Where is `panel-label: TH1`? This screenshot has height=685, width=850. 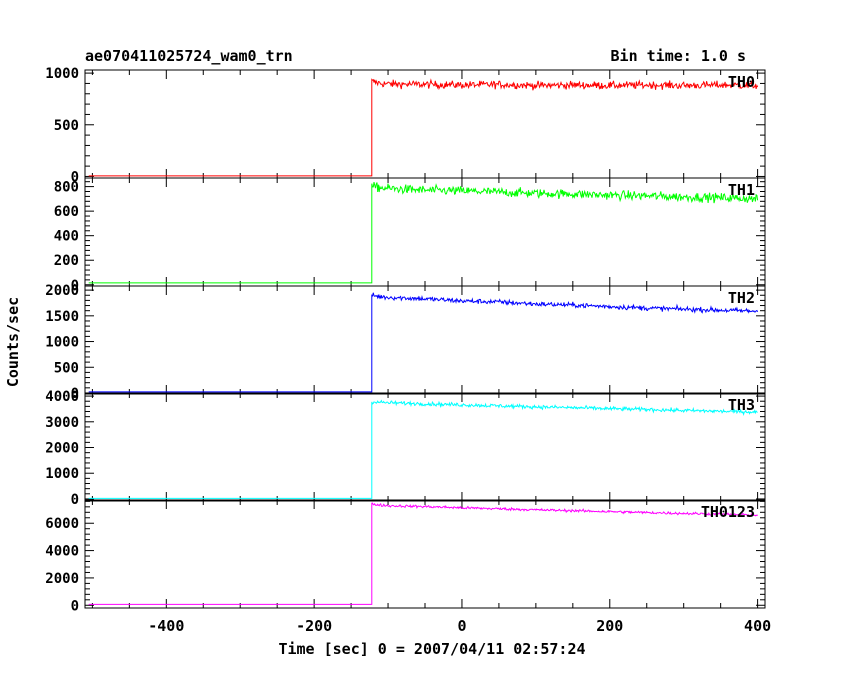 panel-label: TH1 is located at coordinates (741, 190).